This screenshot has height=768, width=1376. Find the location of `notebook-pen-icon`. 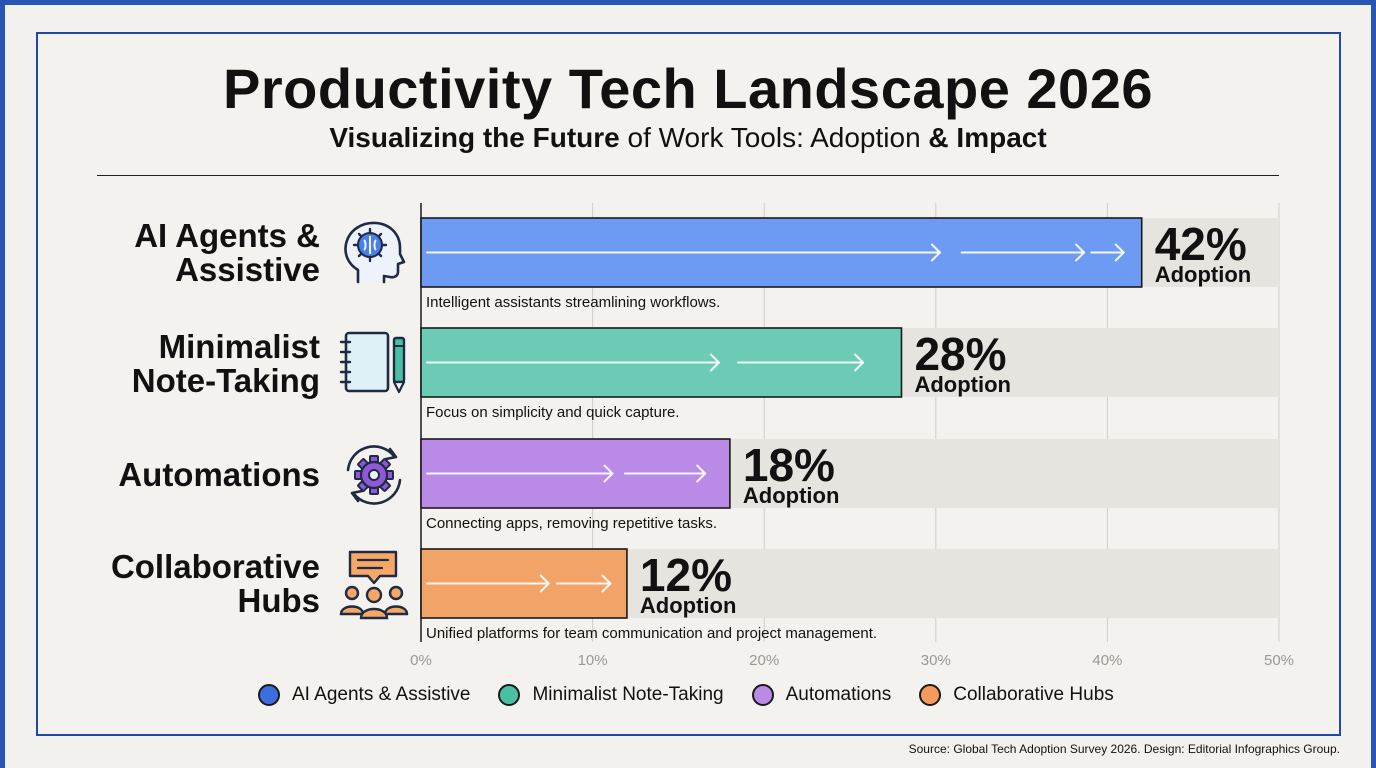

notebook-pen-icon is located at coordinates (372, 362).